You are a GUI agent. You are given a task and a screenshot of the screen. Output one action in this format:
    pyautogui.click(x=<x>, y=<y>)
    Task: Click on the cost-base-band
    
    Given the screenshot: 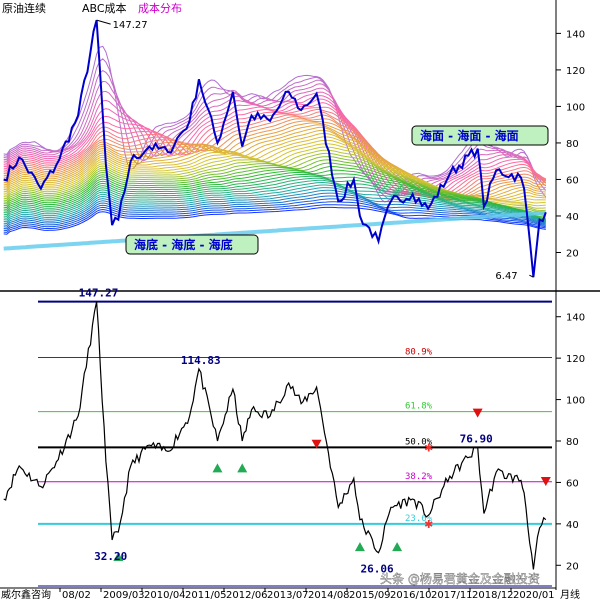 What is the action you would take?
    pyautogui.click(x=274, y=230)
    